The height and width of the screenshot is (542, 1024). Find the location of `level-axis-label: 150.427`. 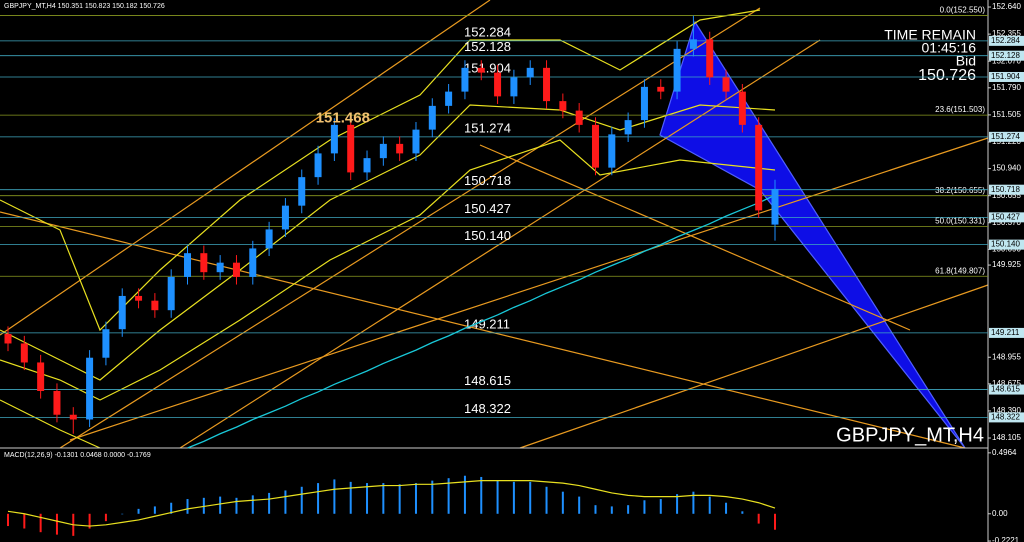

level-axis-label: 150.427 is located at coordinates (1005, 216).